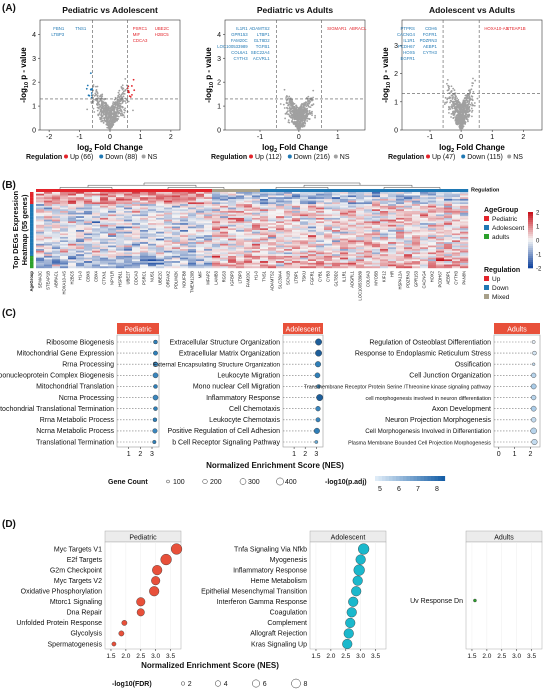 This screenshot has height=693, width=550. I want to click on x-tick-label: 1, so click(294, 454).